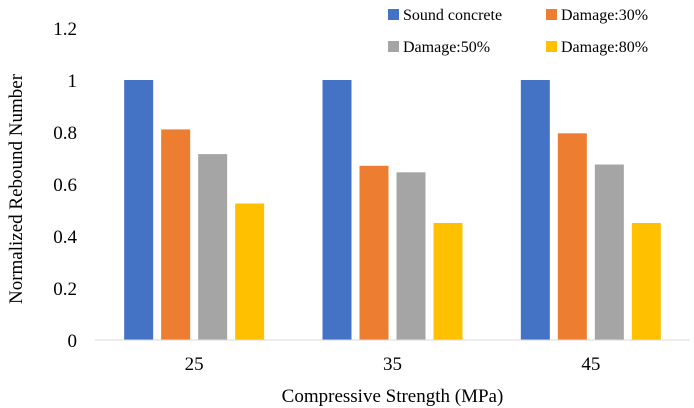 The width and height of the screenshot is (694, 408). I want to click on bar-damage-30--45, so click(572, 236).